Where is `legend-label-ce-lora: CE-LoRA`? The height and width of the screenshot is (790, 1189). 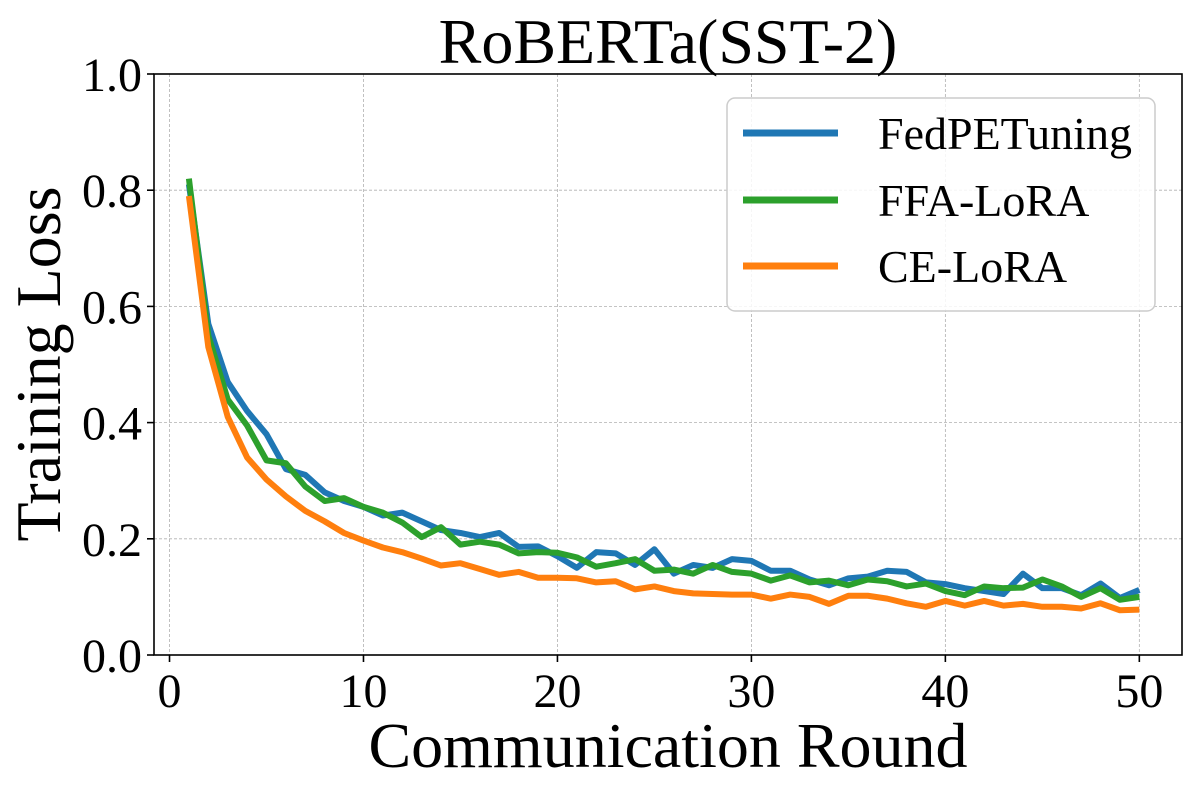
legend-label-ce-lora: CE-LoRA is located at coordinates (972, 266).